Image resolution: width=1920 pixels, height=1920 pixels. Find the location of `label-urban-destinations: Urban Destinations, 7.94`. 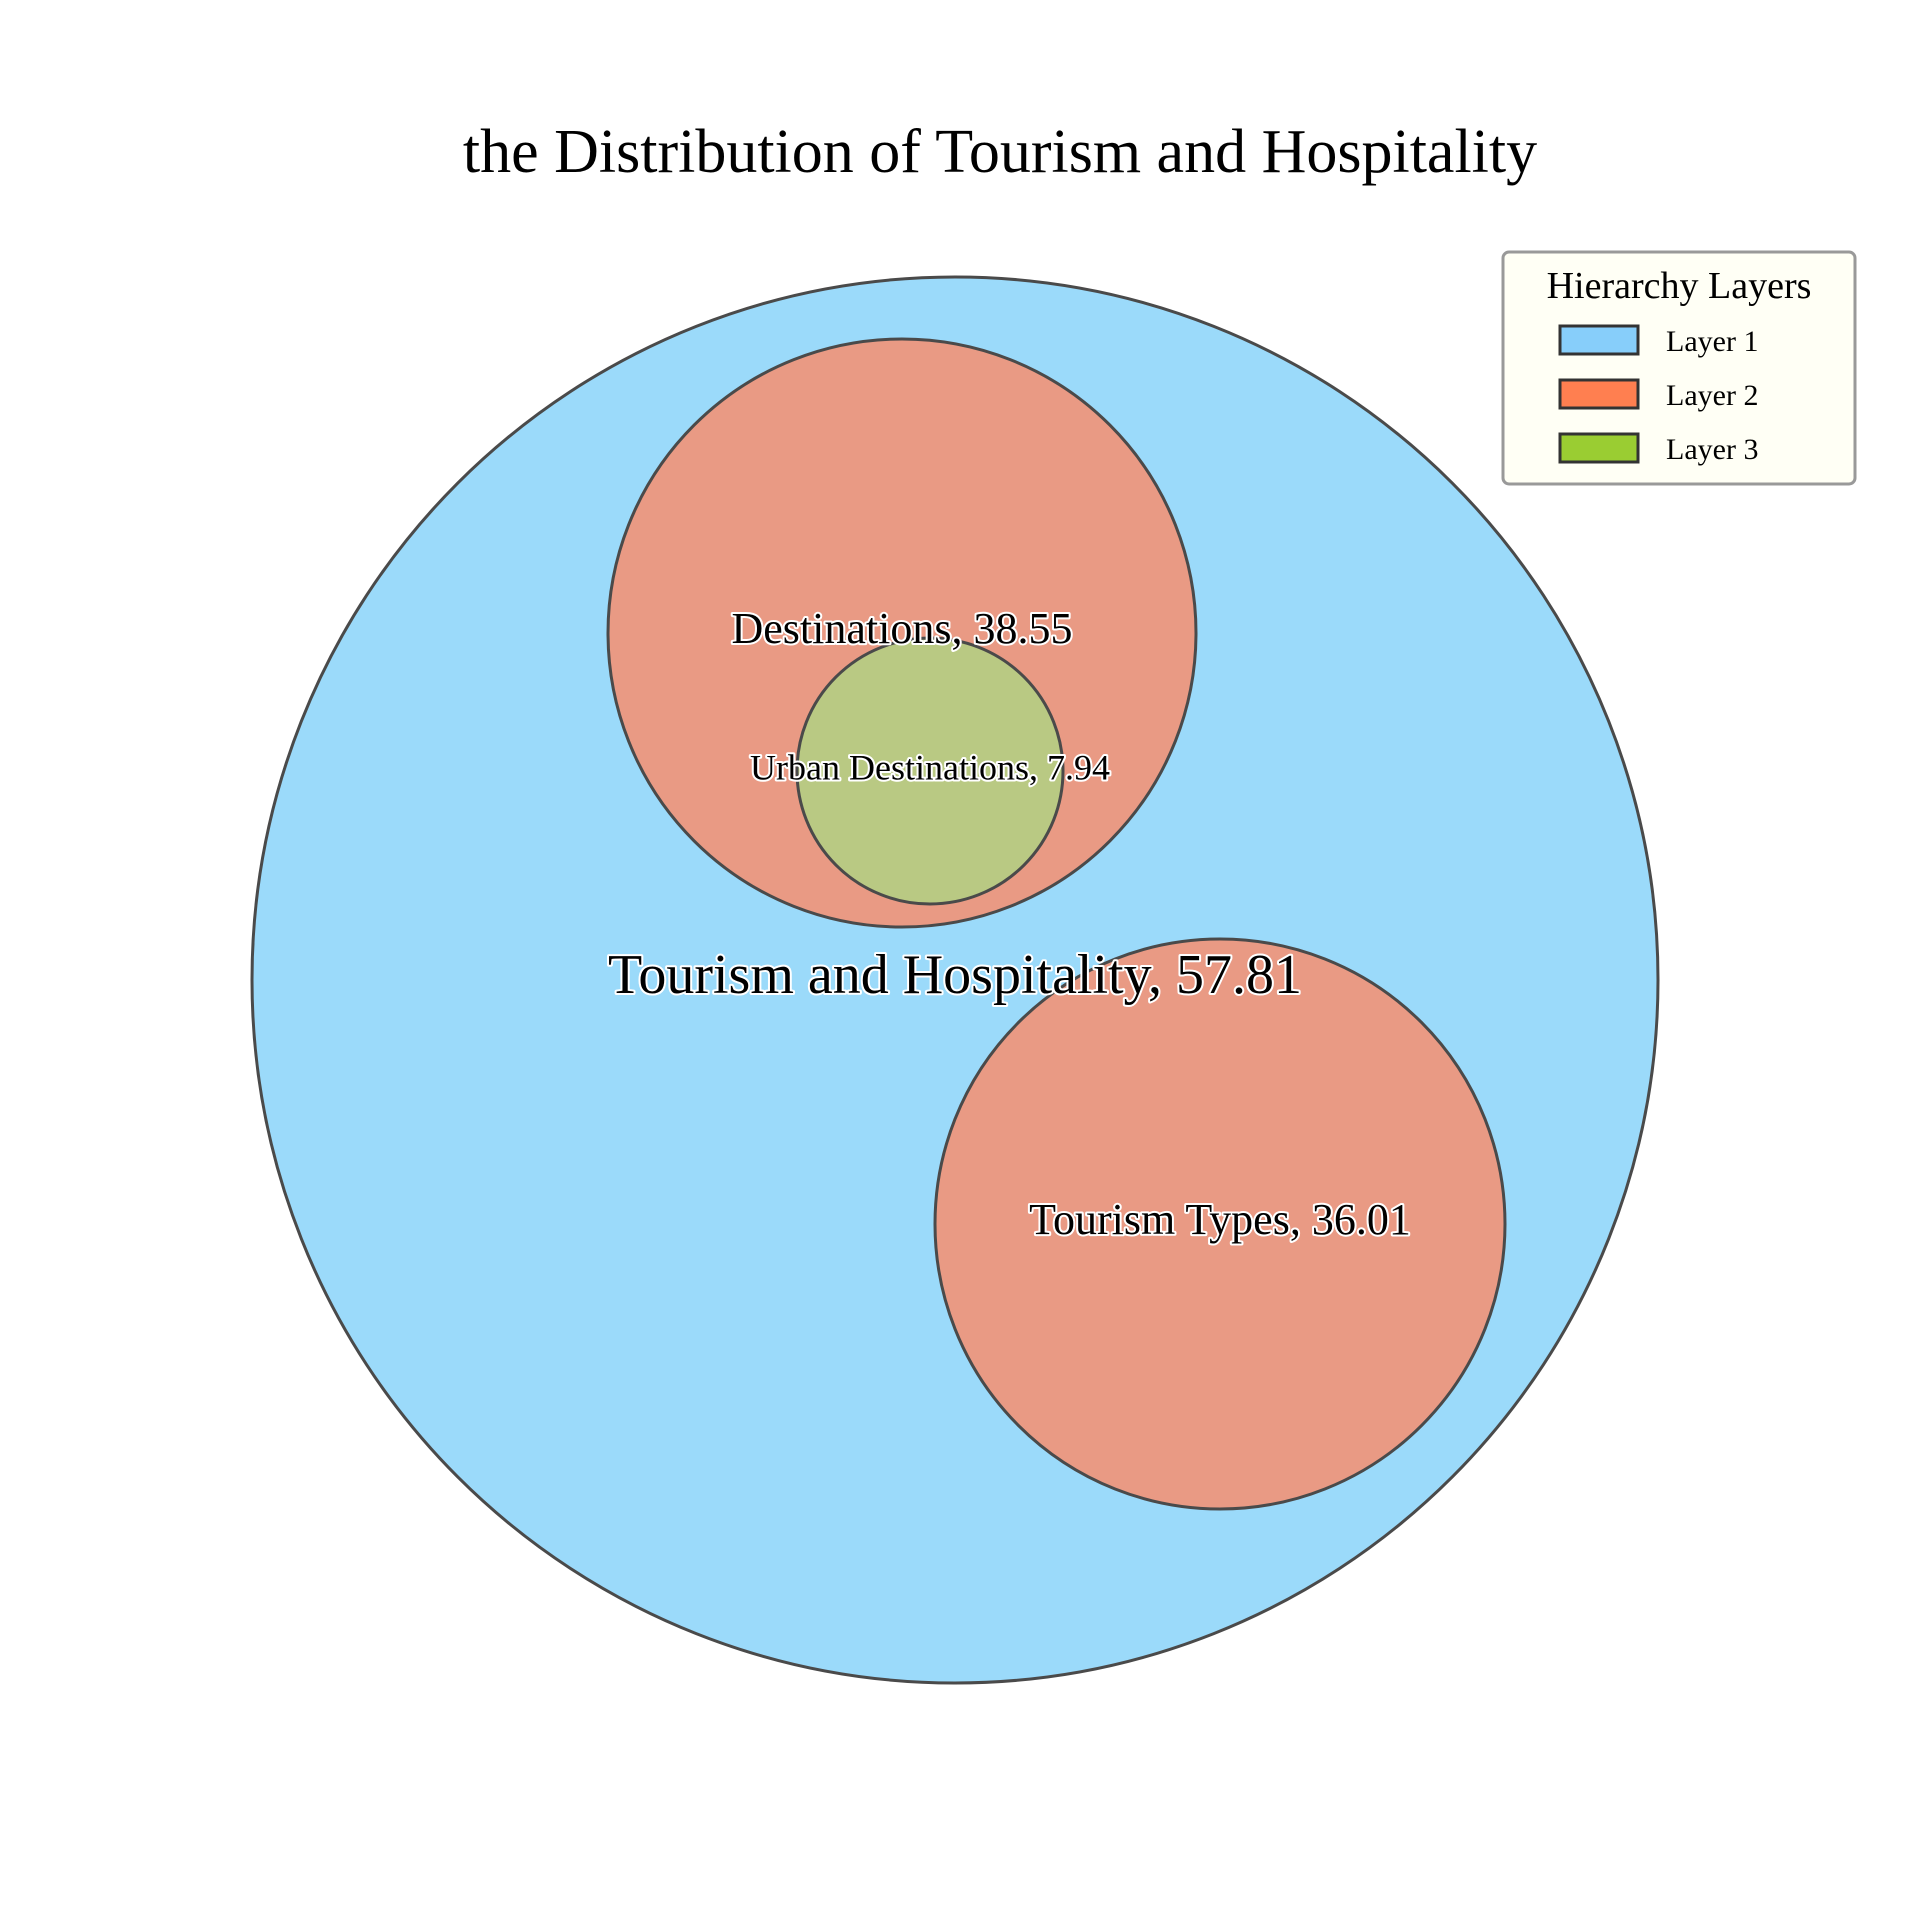

label-urban-destinations: Urban Destinations, 7.94 is located at coordinates (930, 767).